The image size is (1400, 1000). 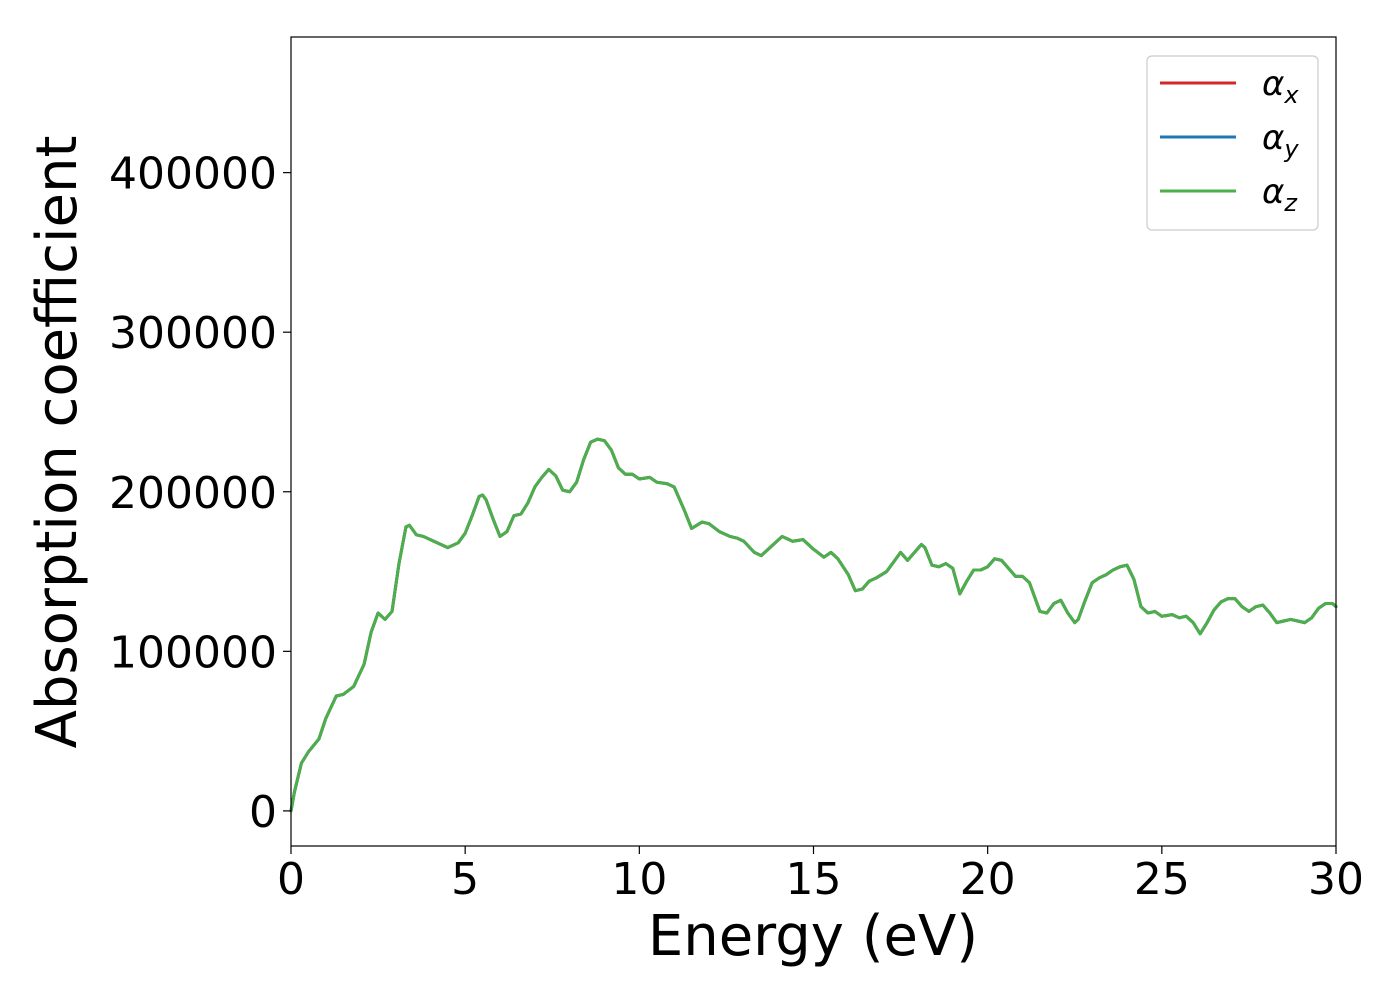 I want to click on legend-label-y: αy, so click(x=1280, y=140).